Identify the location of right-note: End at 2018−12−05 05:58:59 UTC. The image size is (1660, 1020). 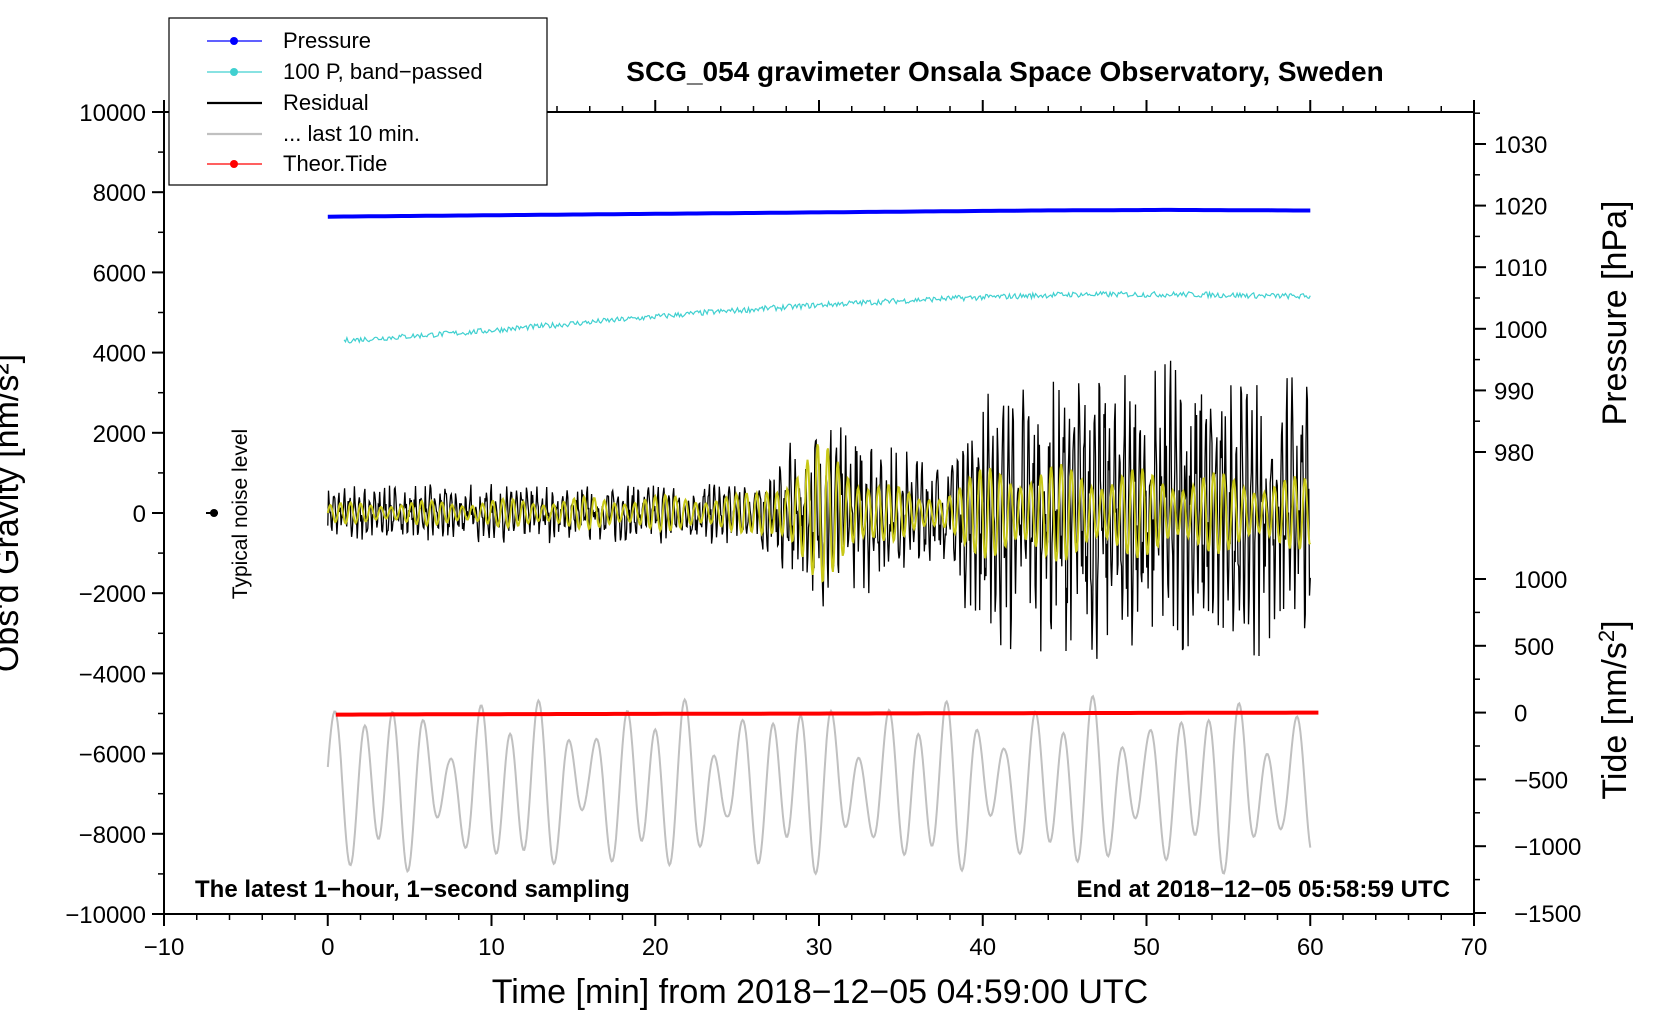
(1263, 889).